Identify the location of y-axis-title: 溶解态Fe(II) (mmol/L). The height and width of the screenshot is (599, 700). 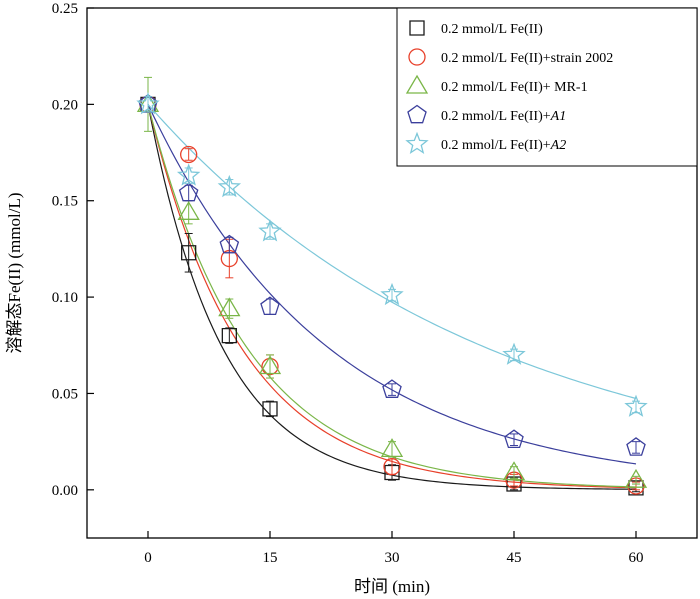
(14, 273).